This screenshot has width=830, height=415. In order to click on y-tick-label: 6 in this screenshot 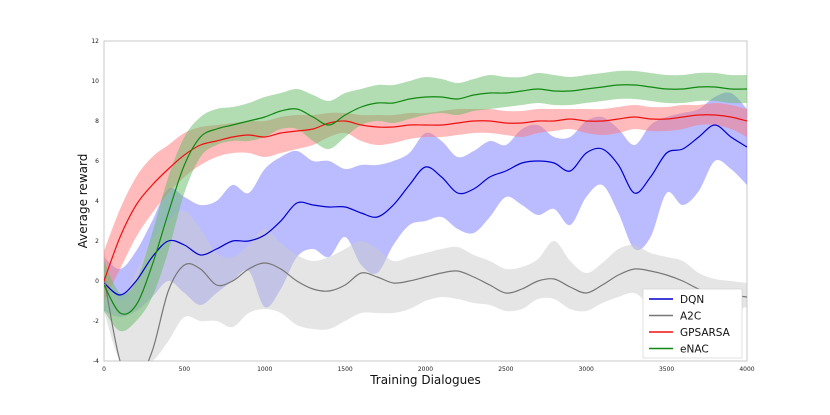, I will do `click(97, 161)`.